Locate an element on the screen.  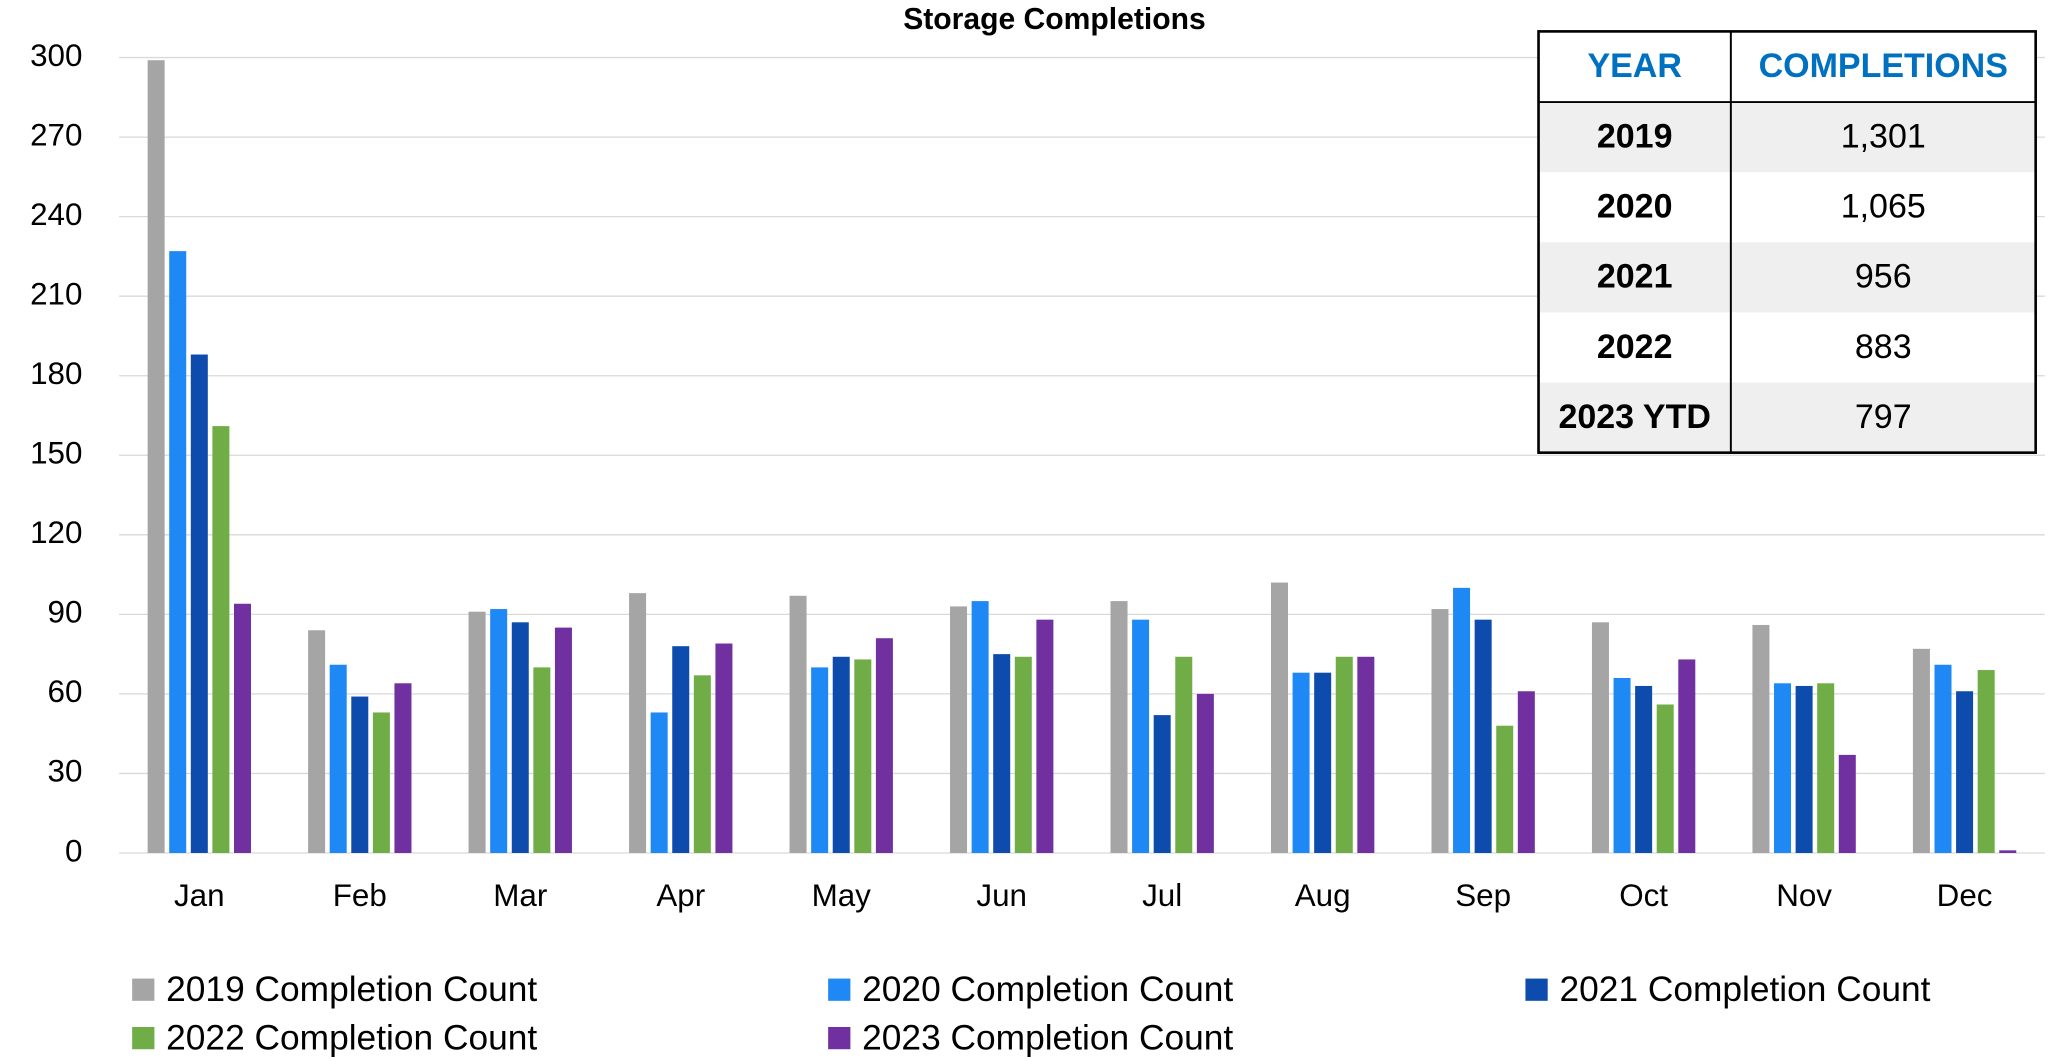
y-tick-label: 60 is located at coordinates (65, 691).